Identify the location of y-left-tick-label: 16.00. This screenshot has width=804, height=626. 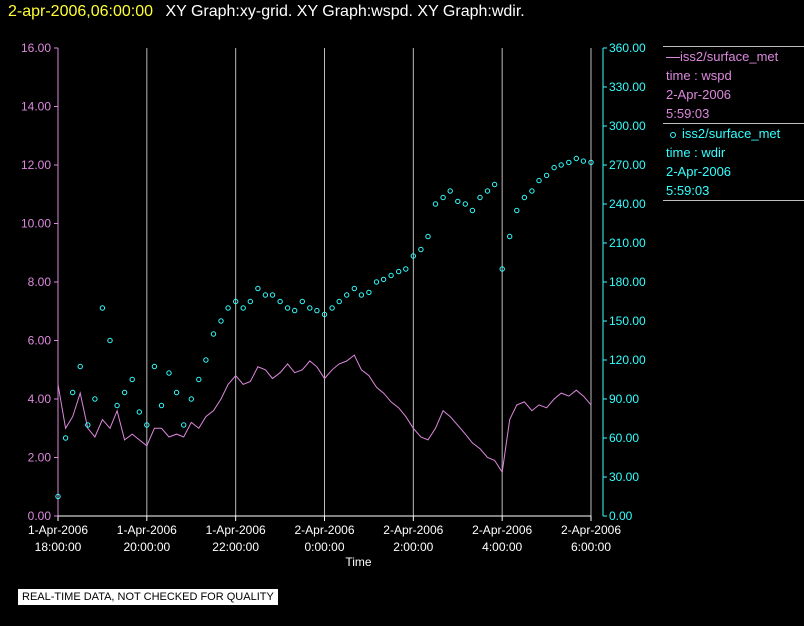
(36, 48).